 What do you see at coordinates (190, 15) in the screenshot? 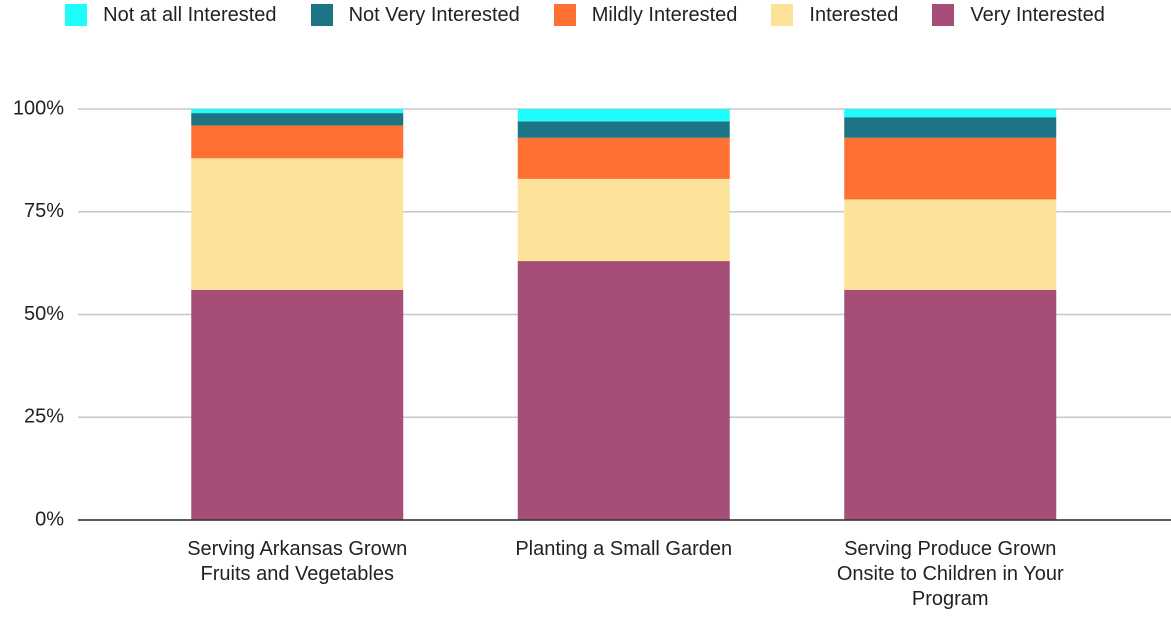
I see `legend-label: Not at all Interested` at bounding box center [190, 15].